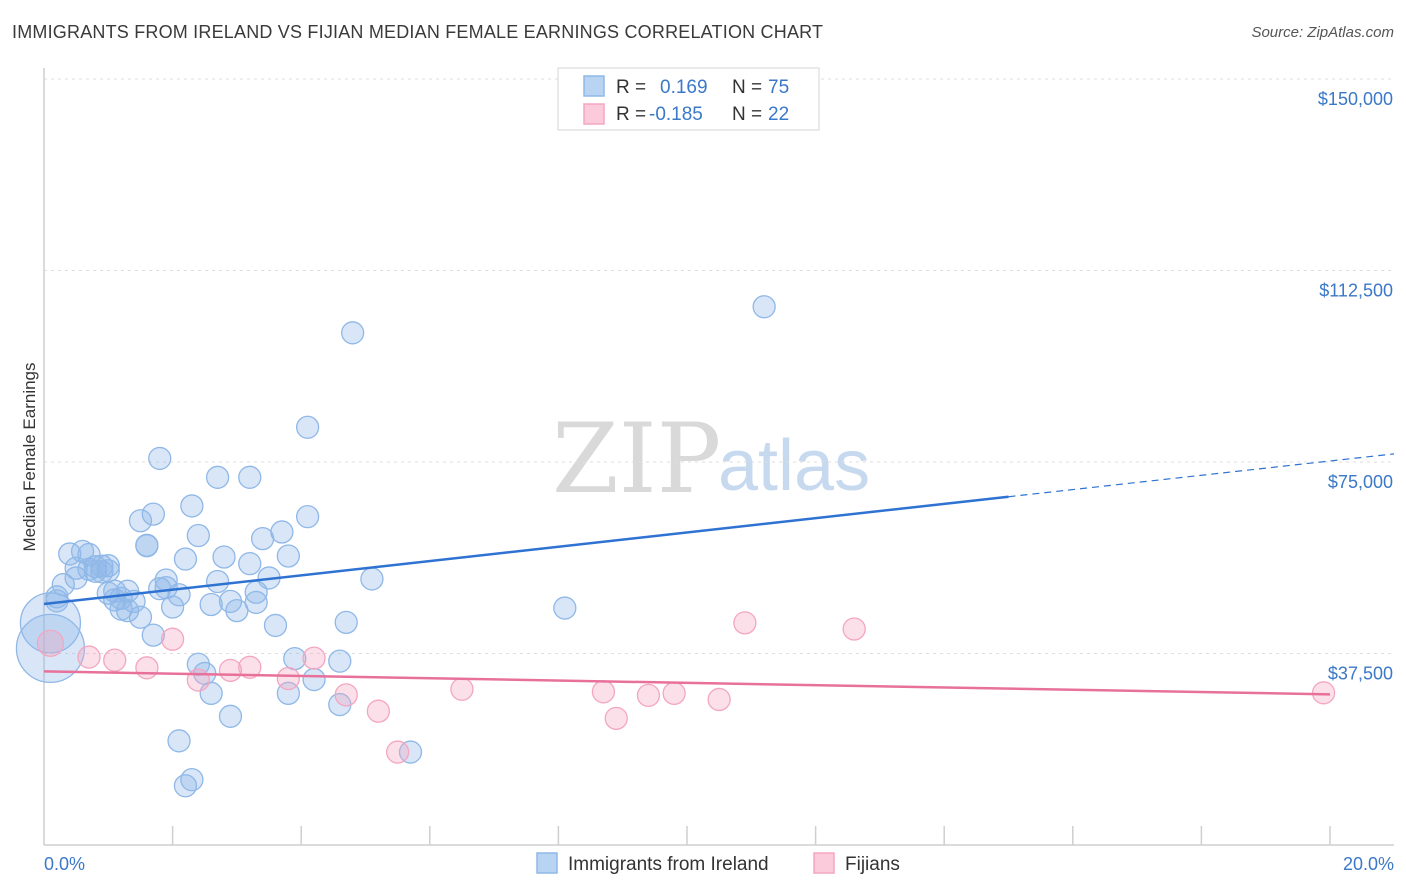 The height and width of the screenshot is (892, 1406). Describe the element at coordinates (631, 114) in the screenshot. I see `stats-legend-r-label-fijians: R =` at that location.